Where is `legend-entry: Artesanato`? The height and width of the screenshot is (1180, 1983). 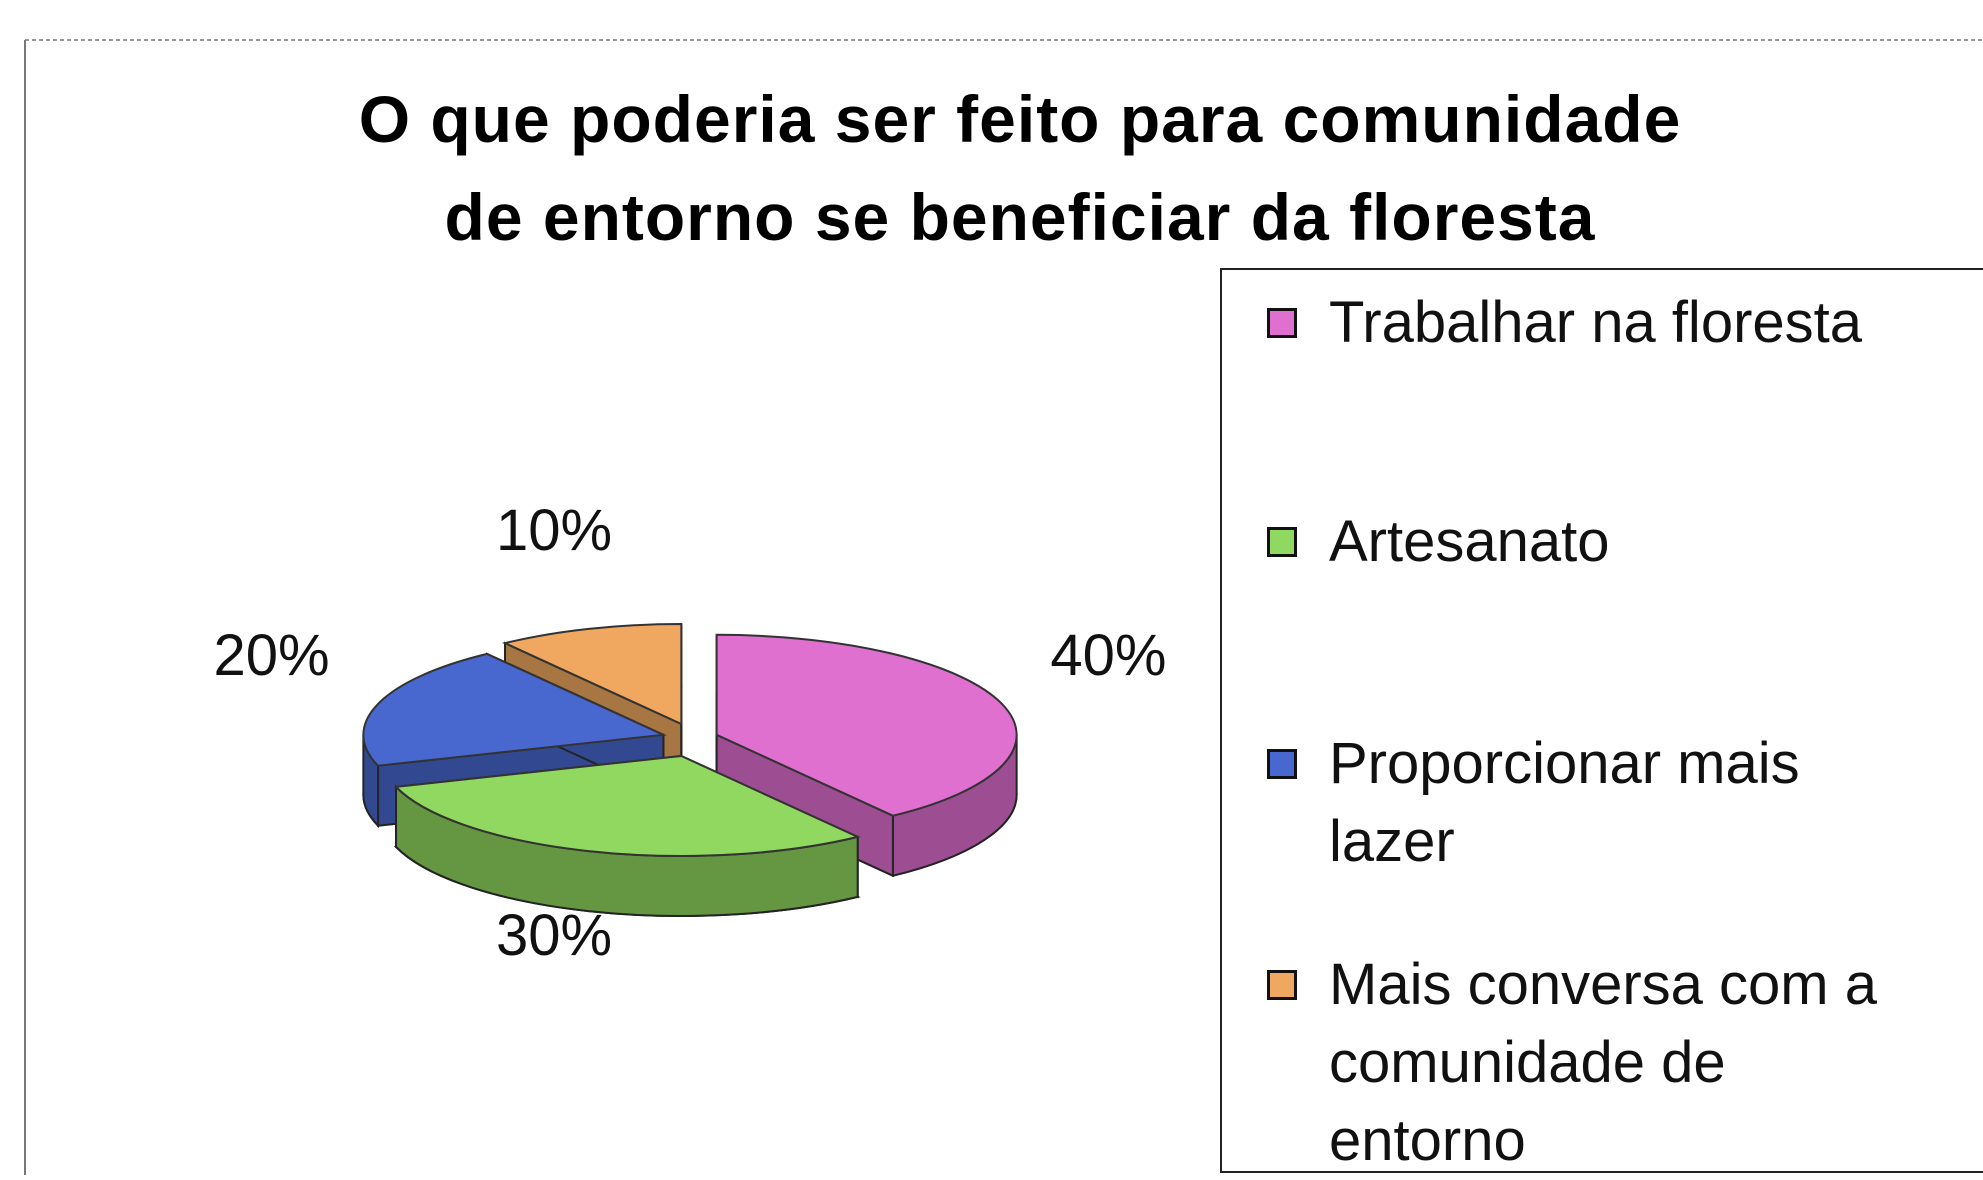 legend-entry: Artesanato is located at coordinates (1438, 542).